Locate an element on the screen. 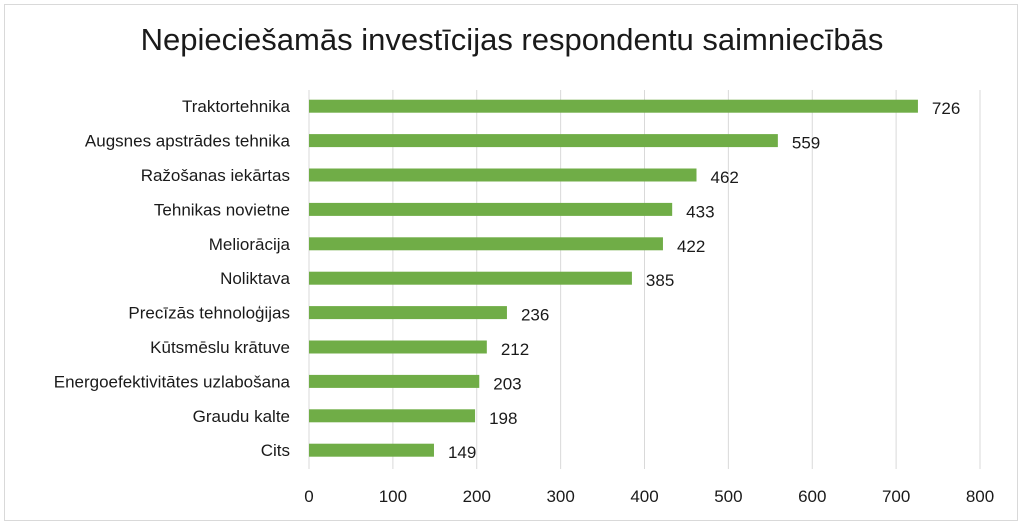  x-tick-label: 800 is located at coordinates (980, 496).